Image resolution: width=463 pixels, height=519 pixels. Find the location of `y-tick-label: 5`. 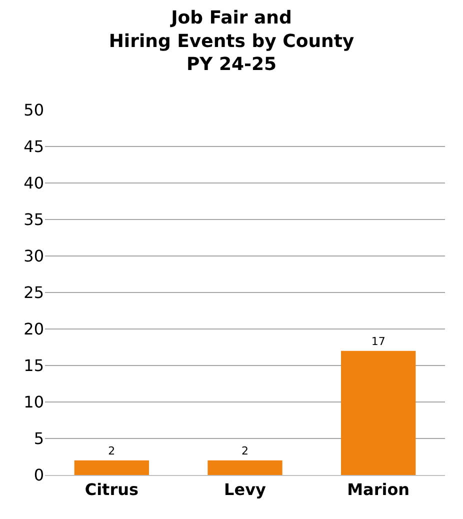

y-tick-label: 5 is located at coordinates (39, 438).